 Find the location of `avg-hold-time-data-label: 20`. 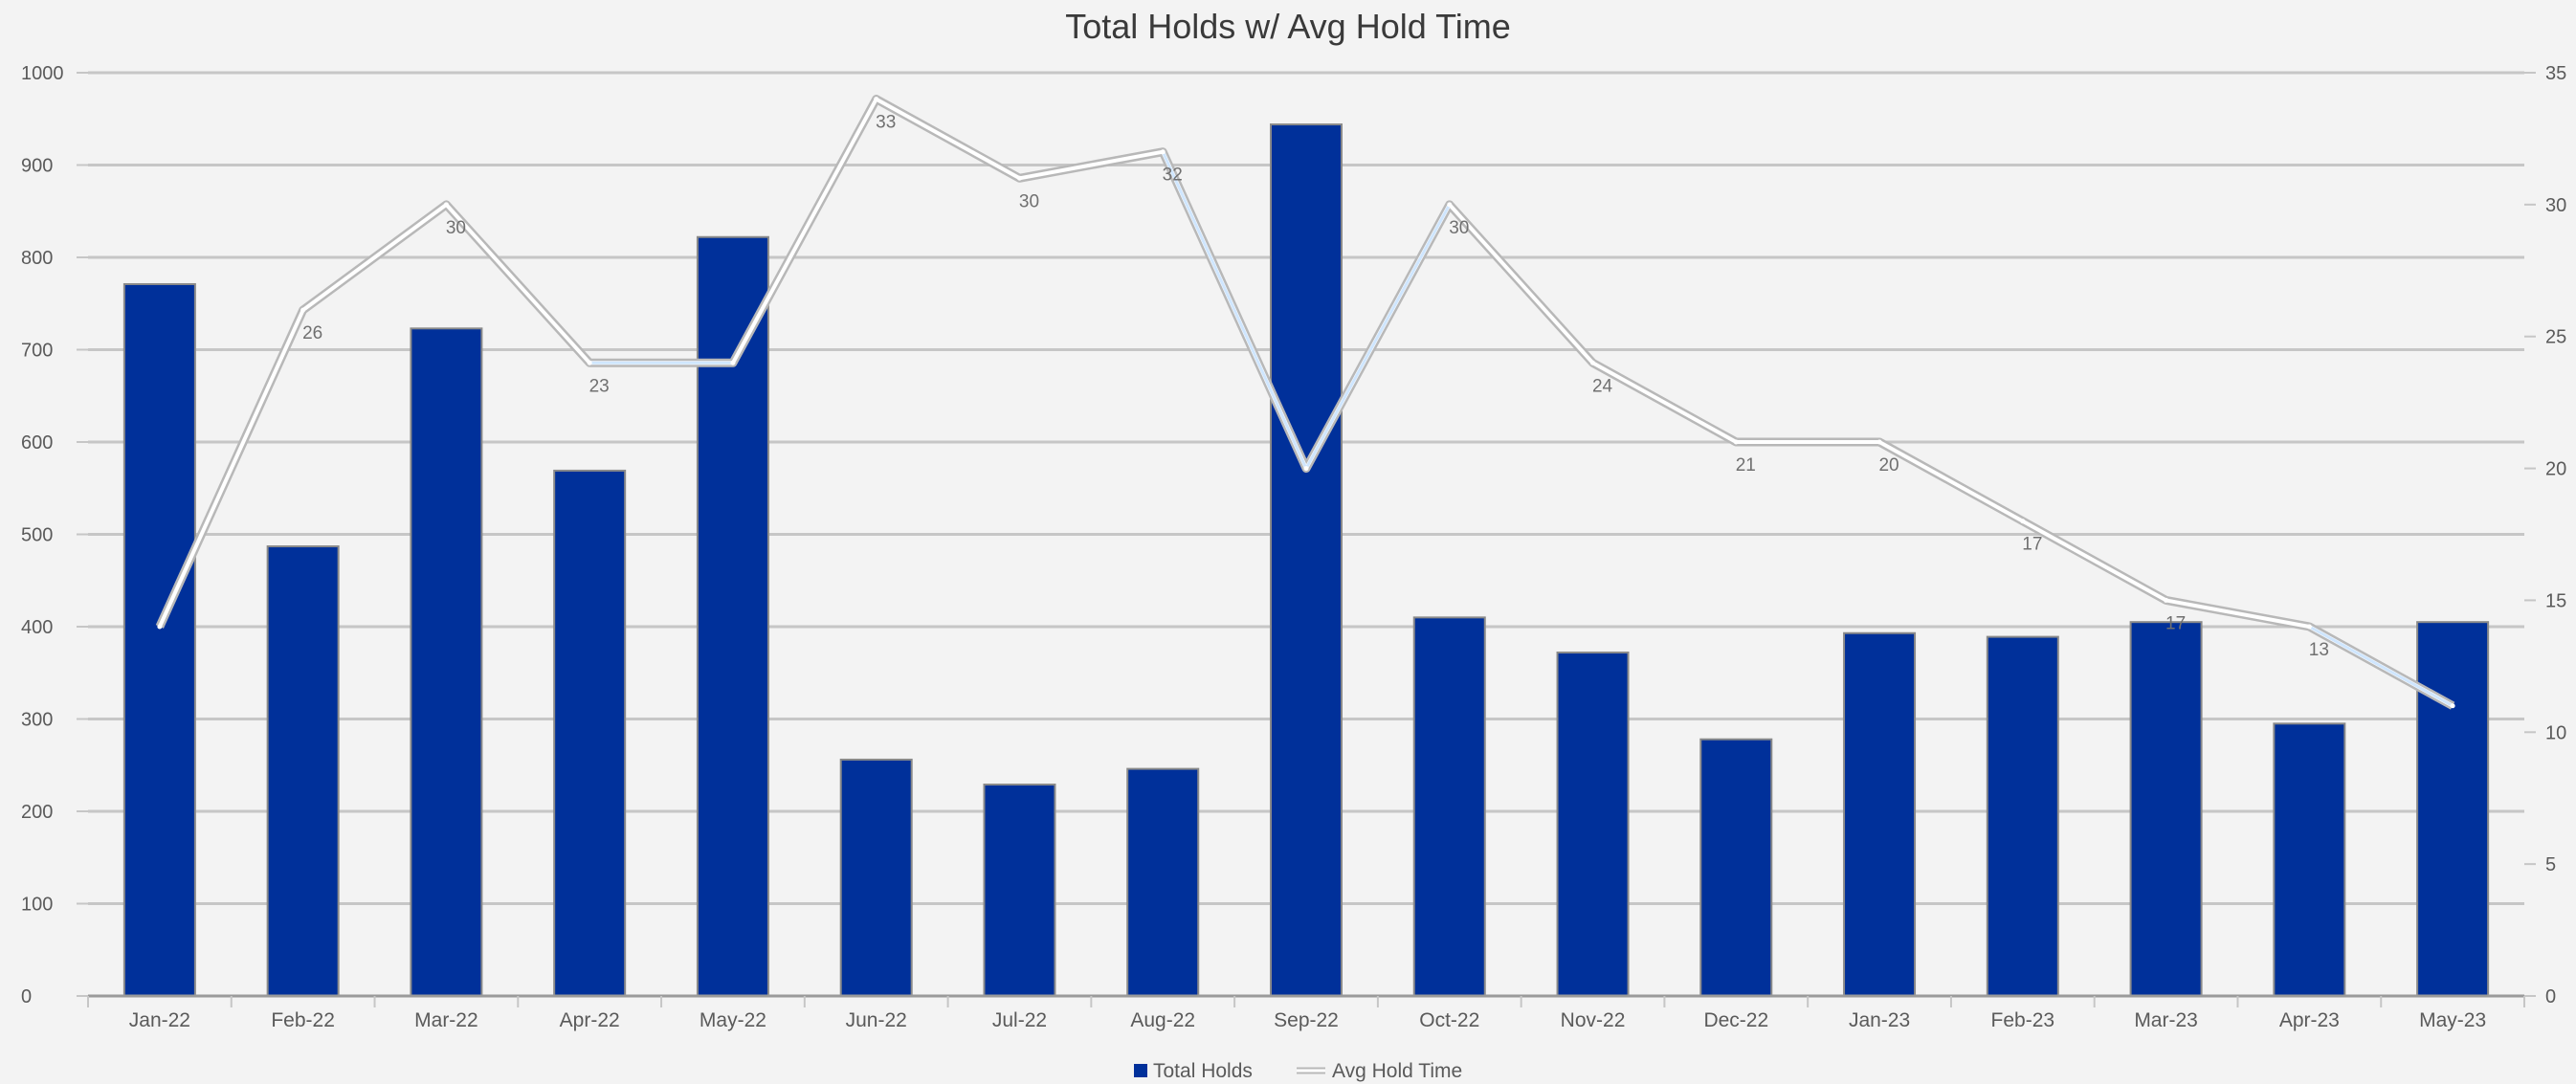

avg-hold-time-data-label: 20 is located at coordinates (1888, 465).